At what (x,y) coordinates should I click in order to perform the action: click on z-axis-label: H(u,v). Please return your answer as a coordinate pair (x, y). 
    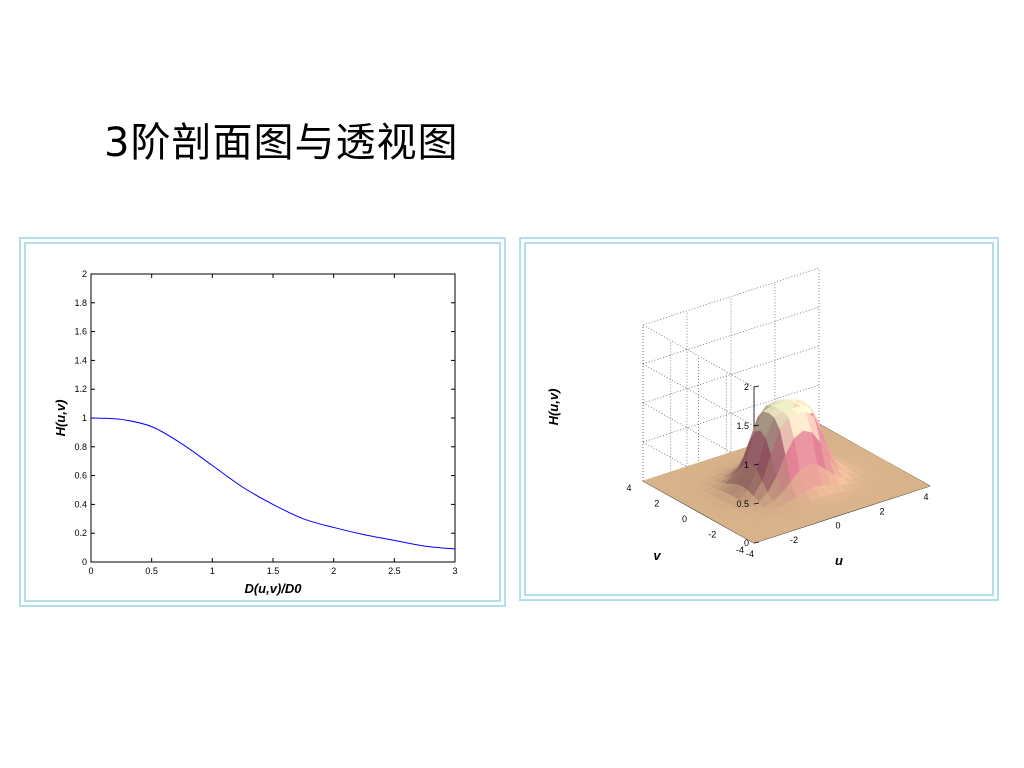
    Looking at the image, I should click on (553, 407).